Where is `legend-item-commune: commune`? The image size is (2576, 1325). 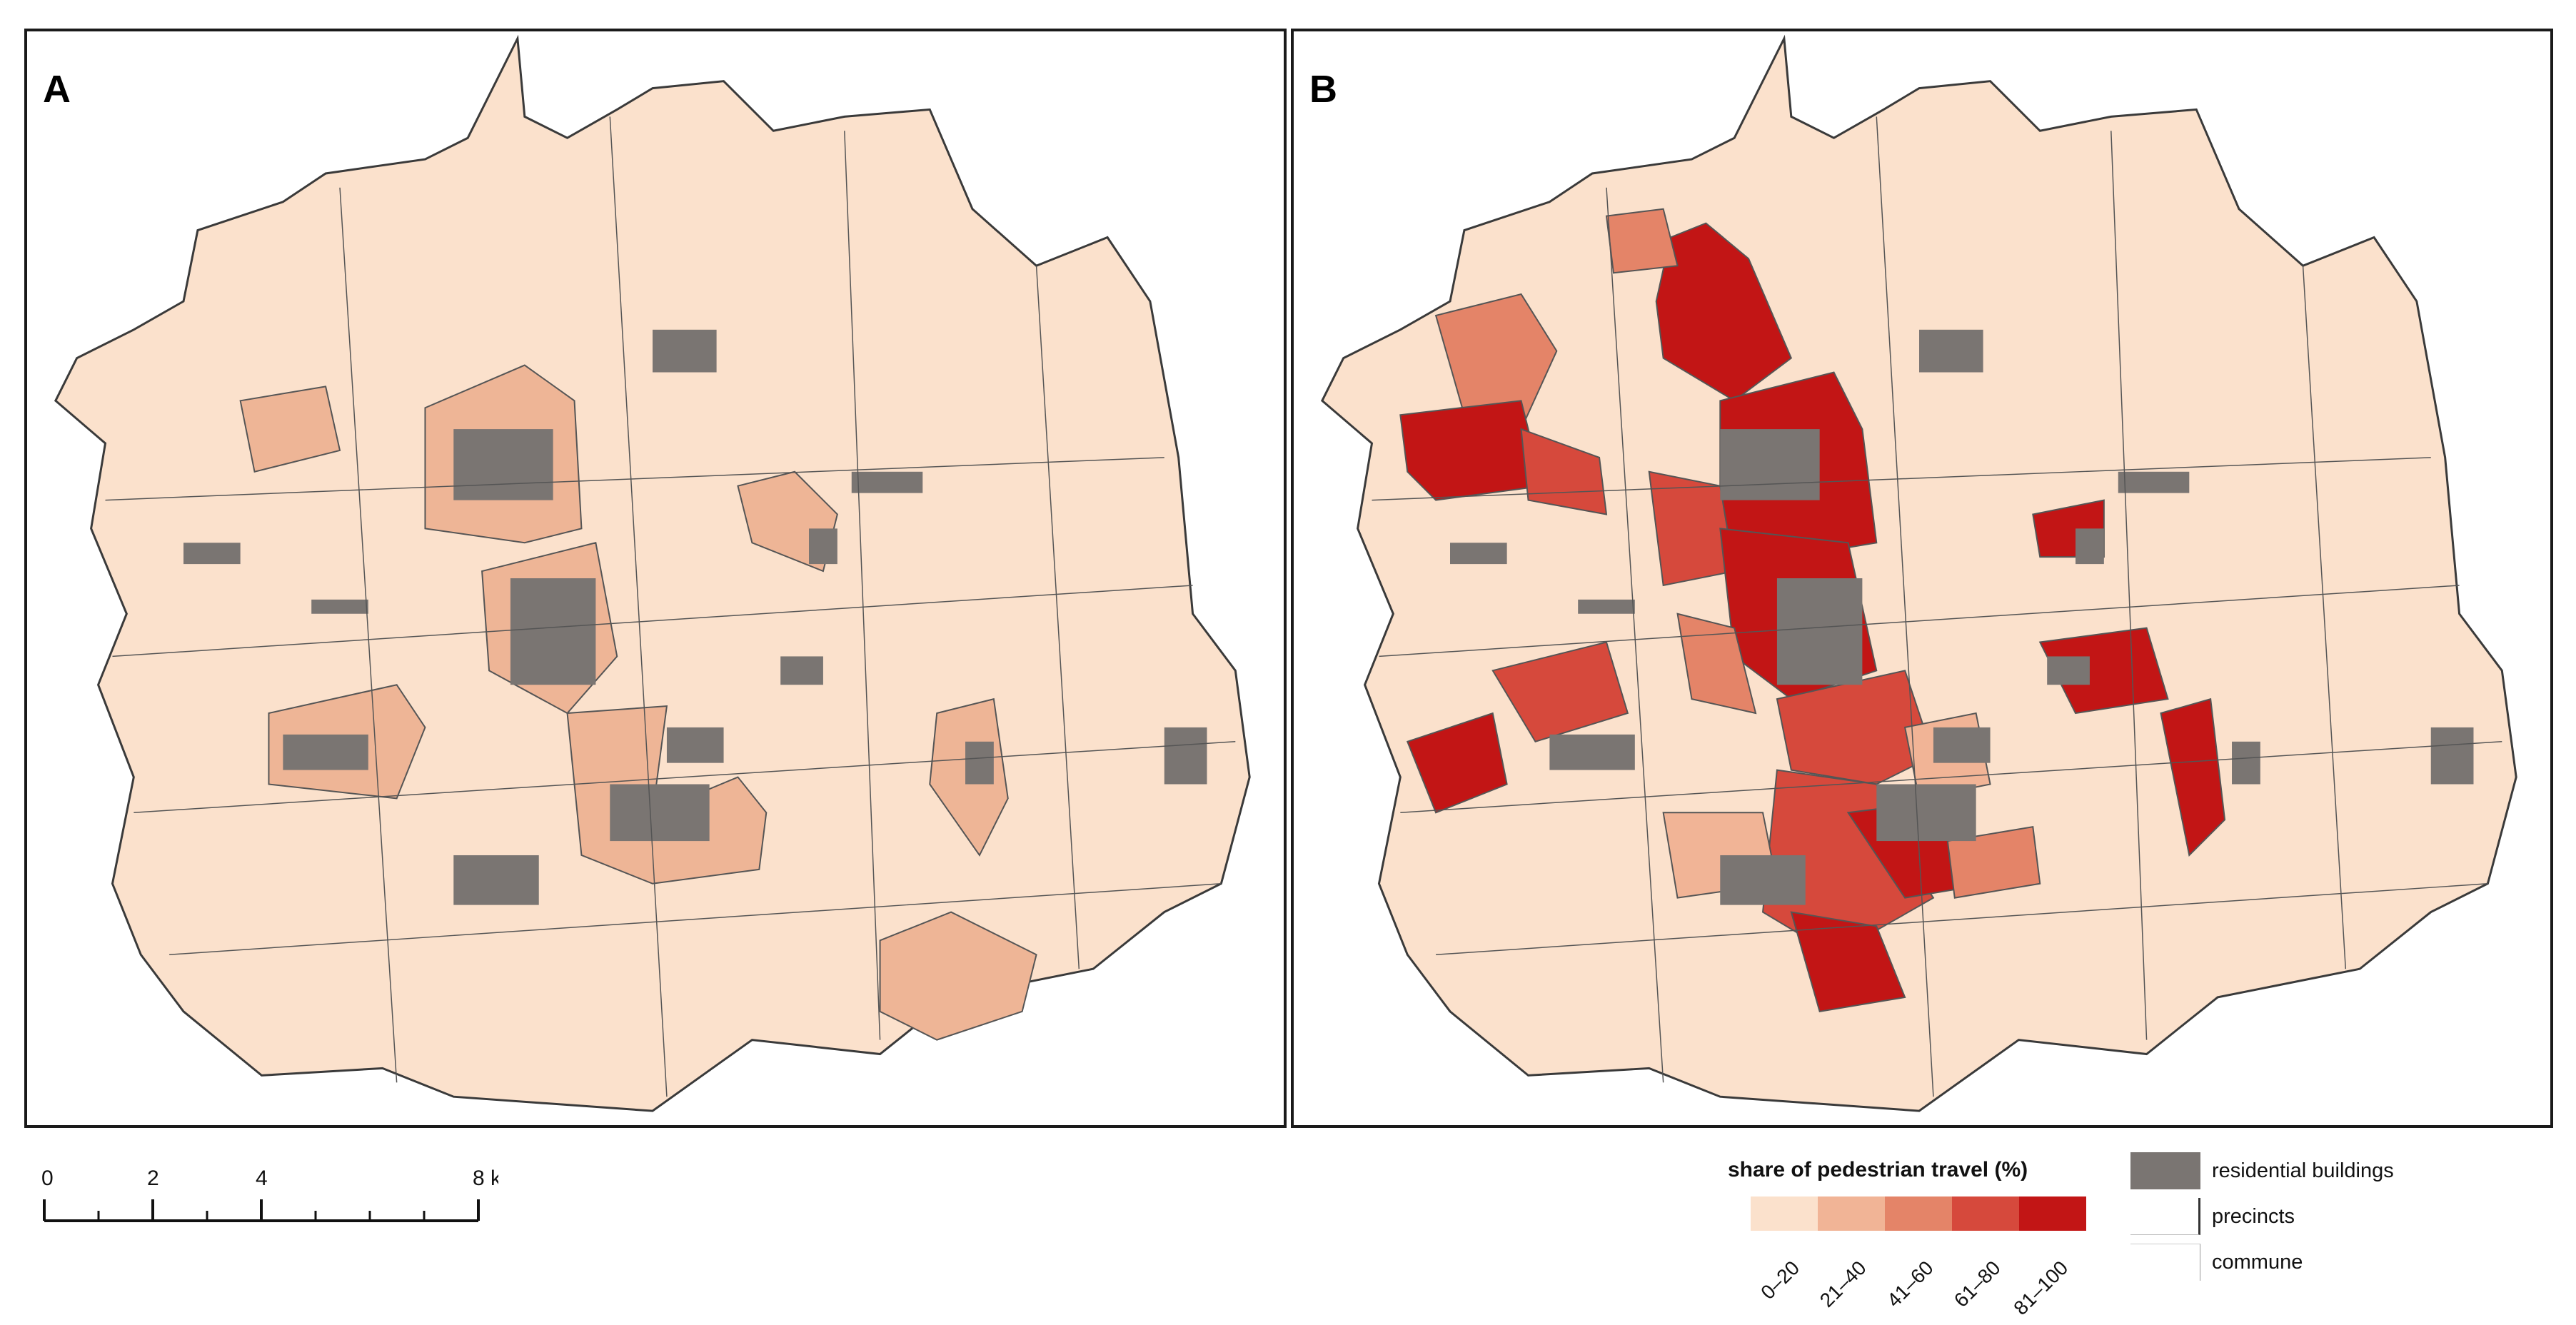 legend-item-commune: commune is located at coordinates (2216, 1262).